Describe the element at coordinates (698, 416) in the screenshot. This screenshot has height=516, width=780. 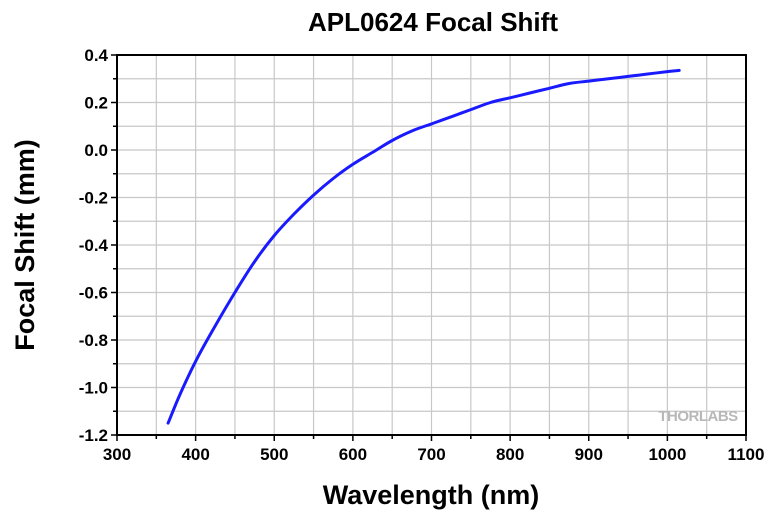
I see `thorlabs-watermark: THORLABS` at that location.